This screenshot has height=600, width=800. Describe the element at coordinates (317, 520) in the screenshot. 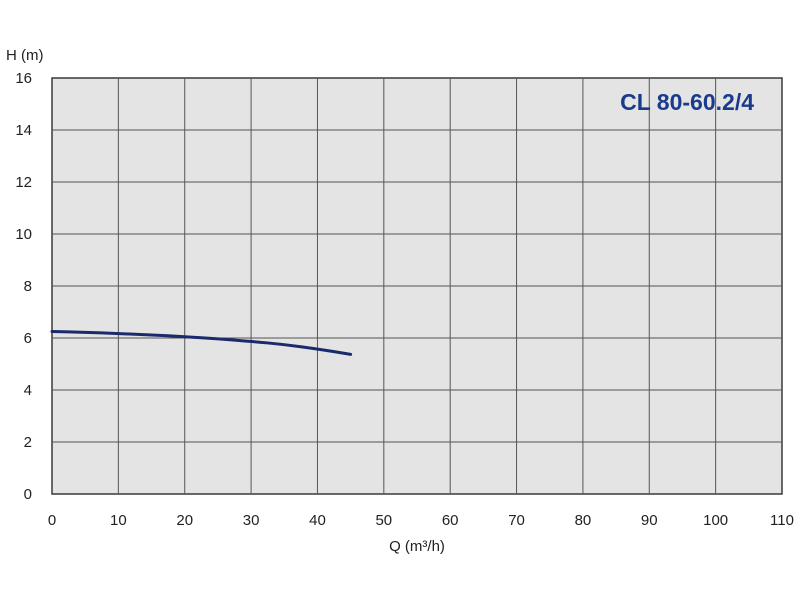

I see `x-tick-label: 40` at that location.